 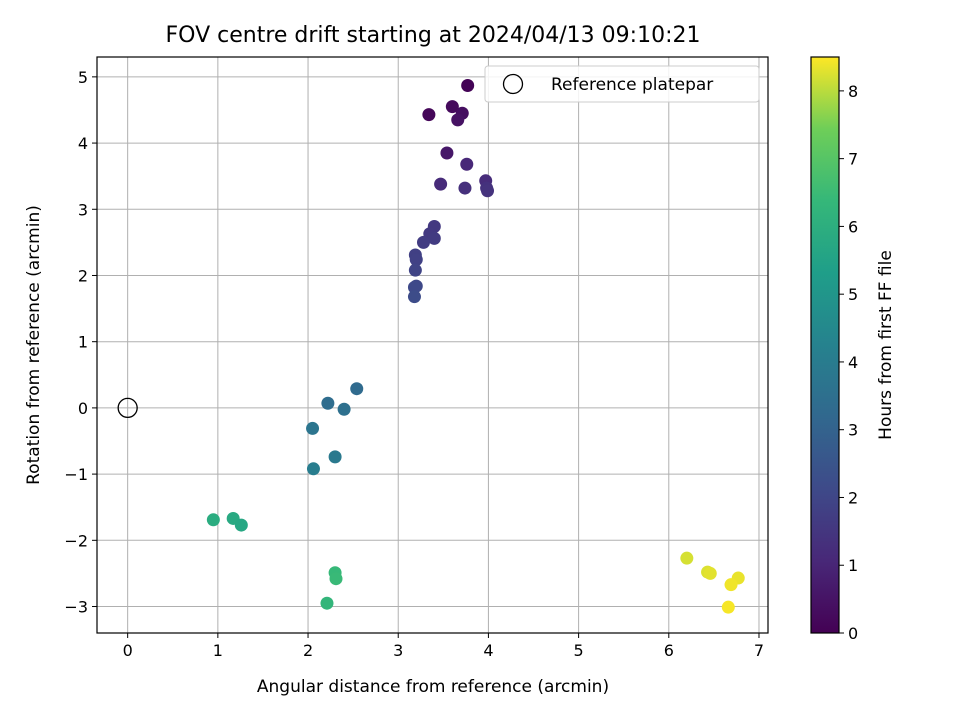 What do you see at coordinates (886, 345) in the screenshot?
I see `colorbar-label: Hours from first FF file` at bounding box center [886, 345].